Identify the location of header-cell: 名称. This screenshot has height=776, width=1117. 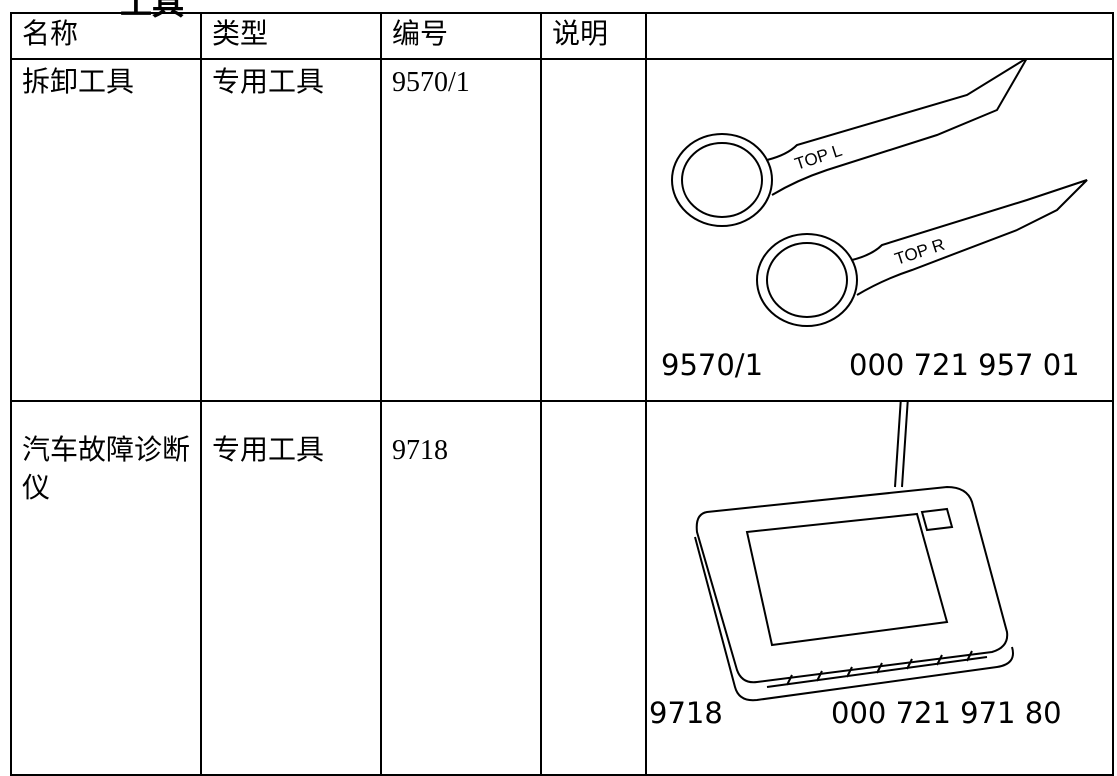
(106, 36).